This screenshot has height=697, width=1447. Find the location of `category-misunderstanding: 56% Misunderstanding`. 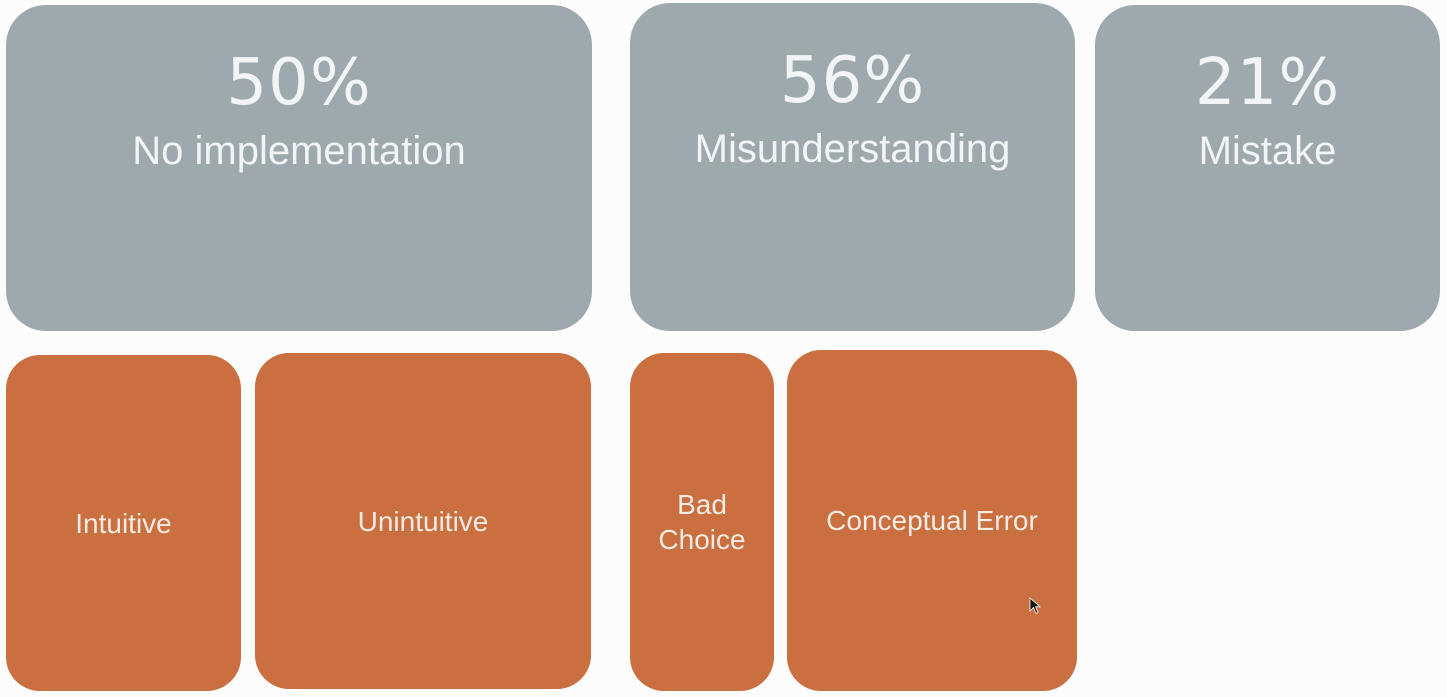

category-misunderstanding: 56% Misunderstanding is located at coordinates (852, 167).